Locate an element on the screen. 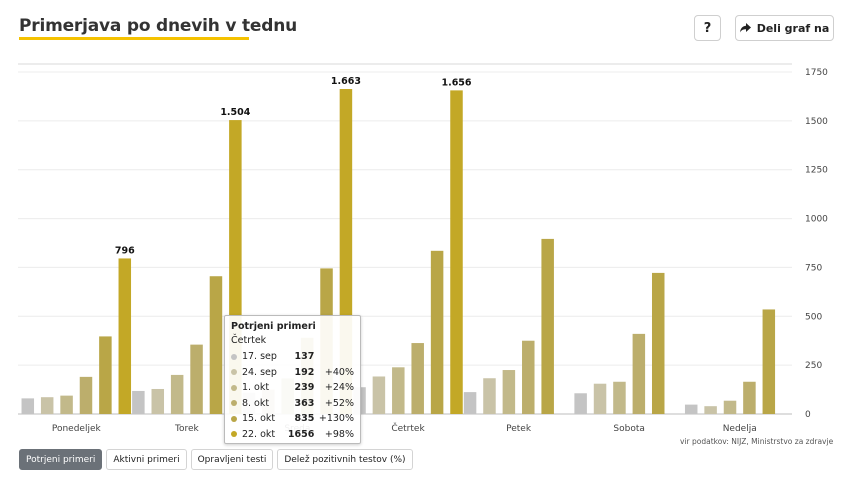 Image resolution: width=853 pixels, height=493 pixels. y-tick-label: 1250 is located at coordinates (816, 171).